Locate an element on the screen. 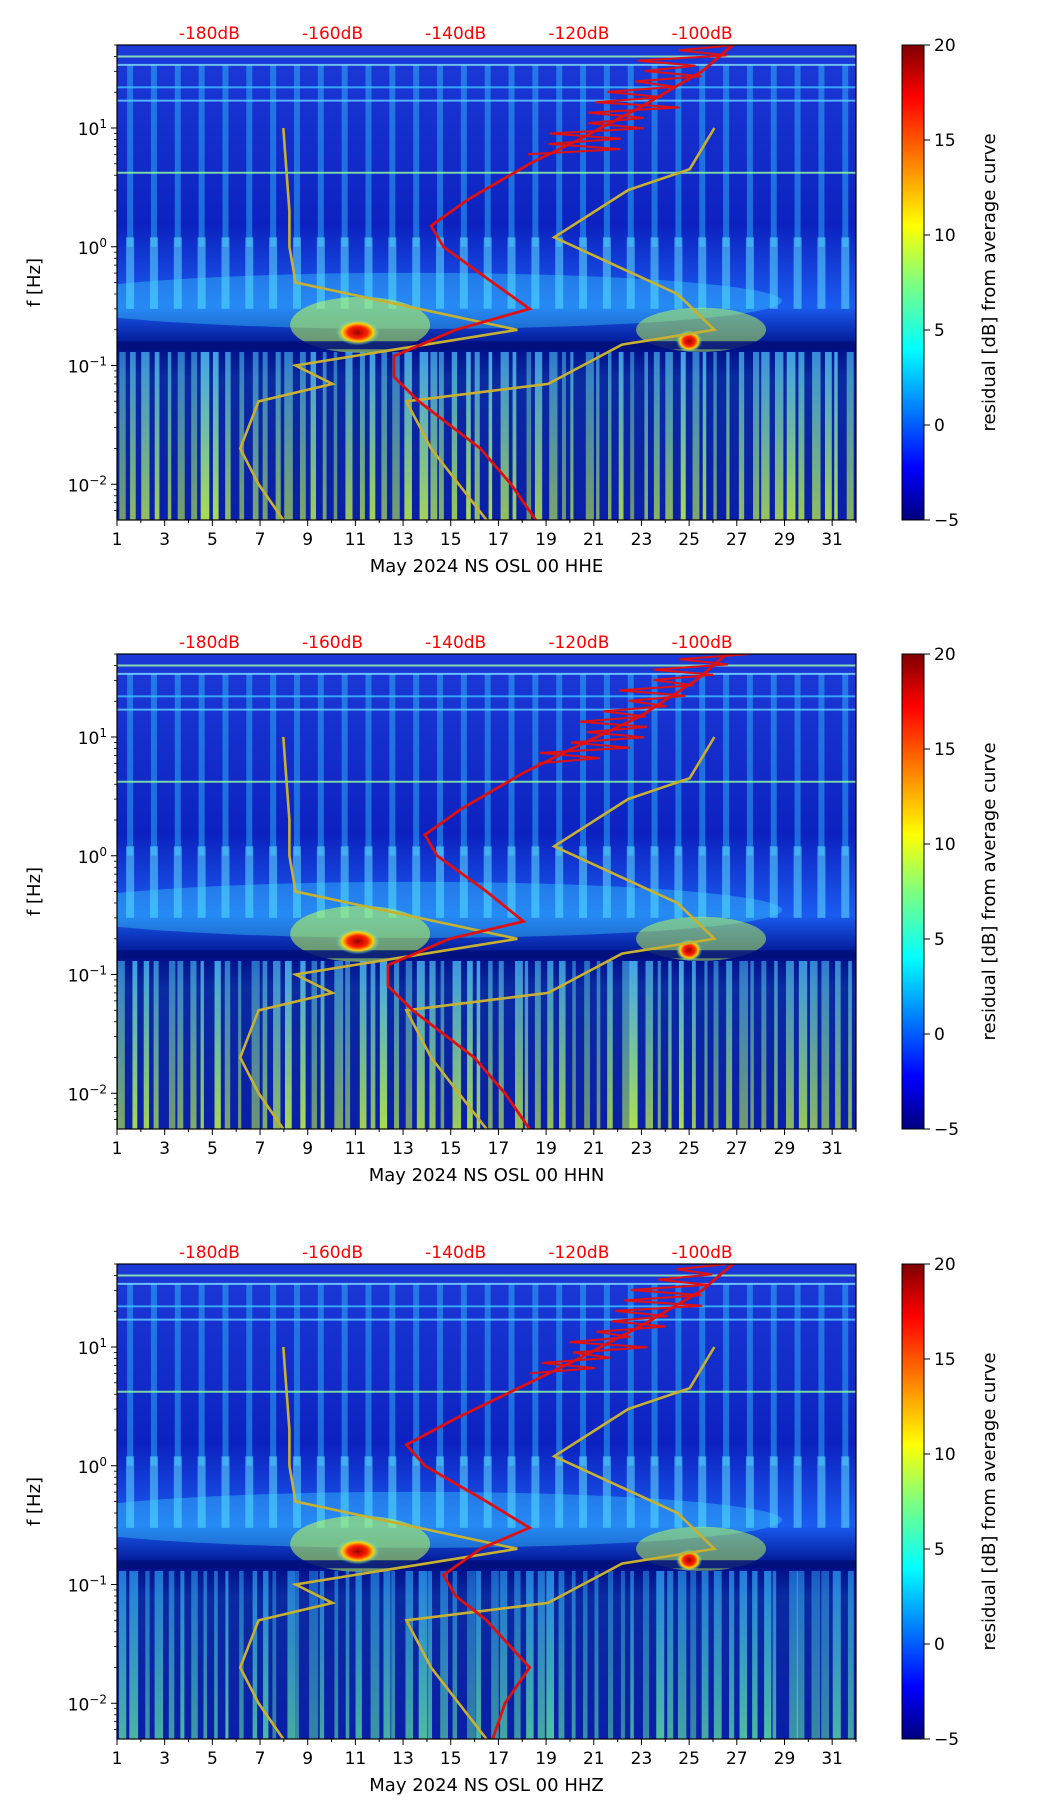 The image size is (1052, 1806). db-label: -160dB is located at coordinates (332, 1253).